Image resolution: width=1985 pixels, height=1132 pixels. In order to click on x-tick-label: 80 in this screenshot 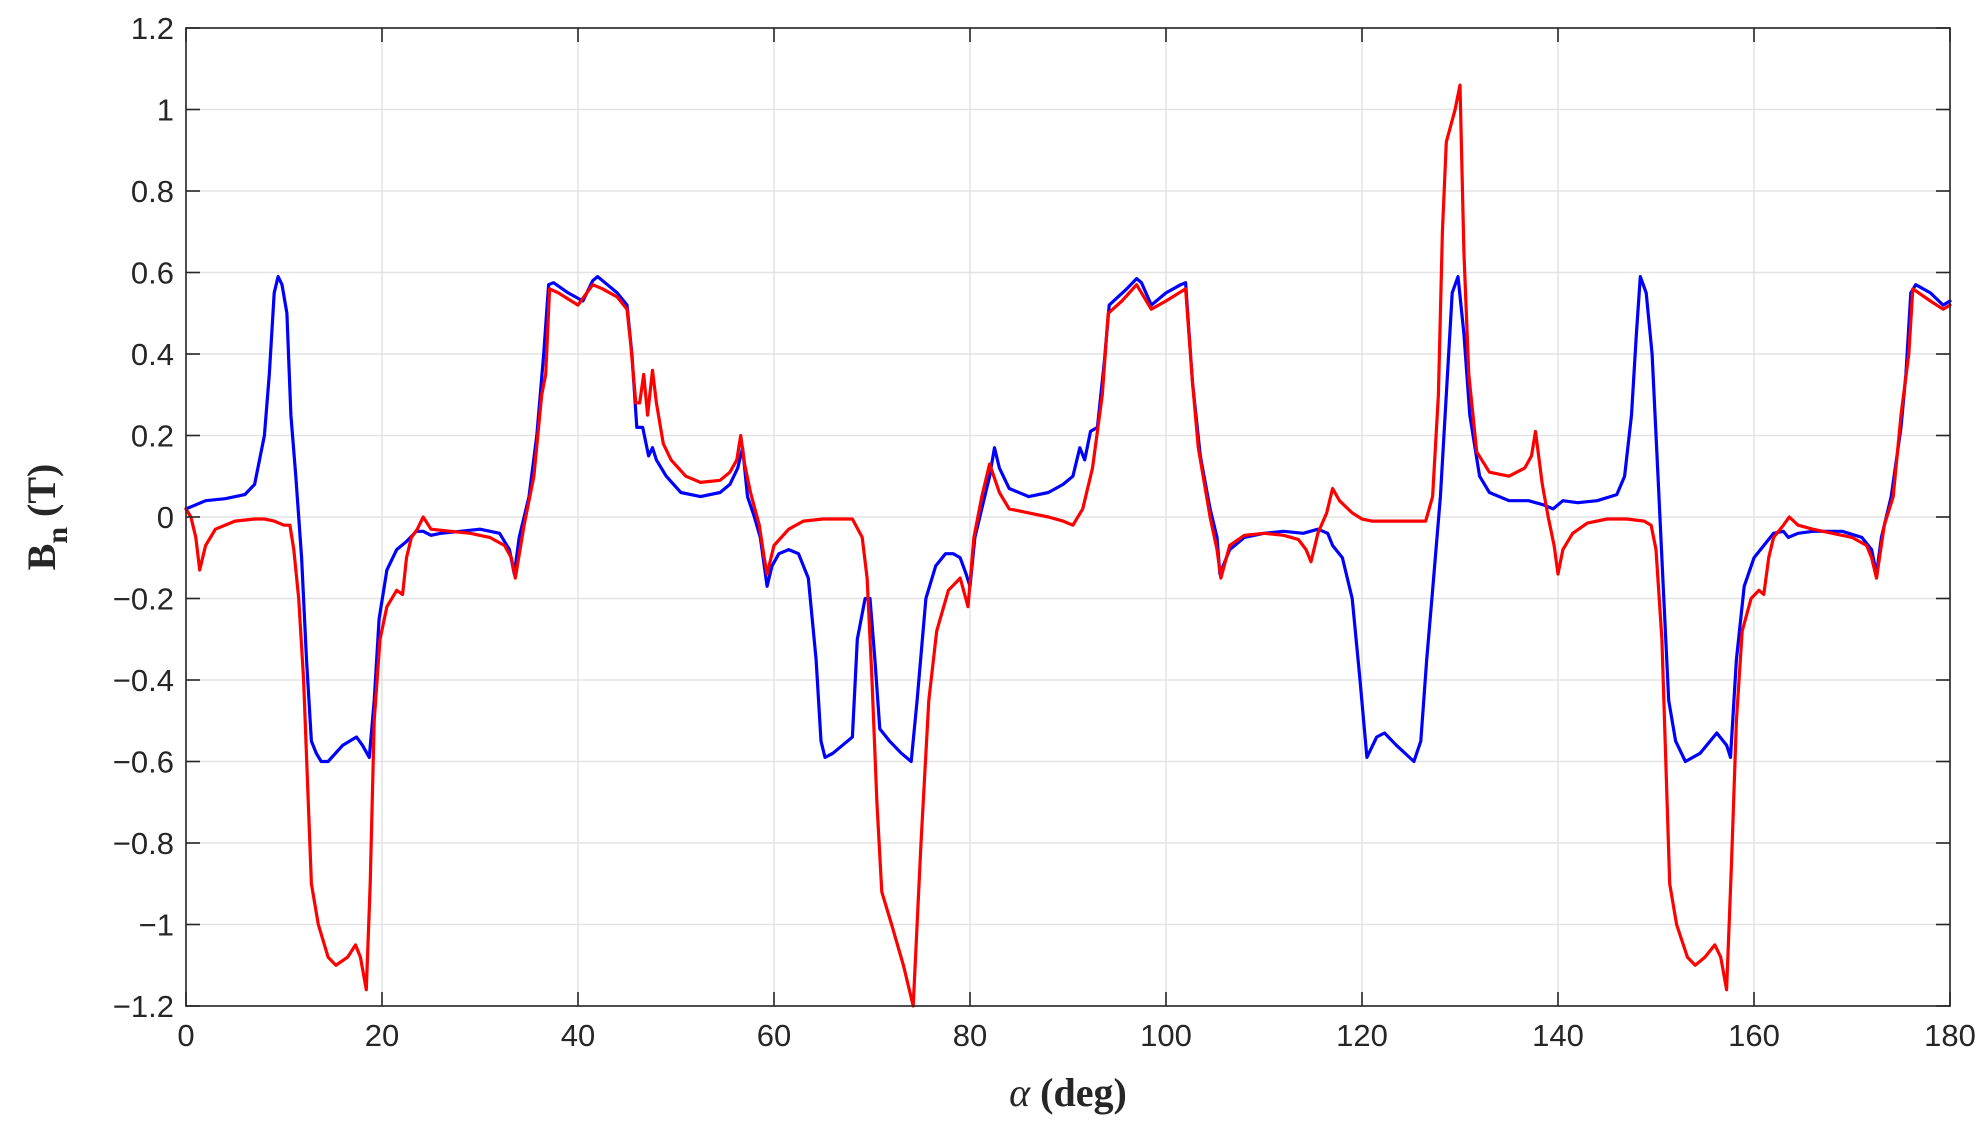, I will do `click(970, 1035)`.